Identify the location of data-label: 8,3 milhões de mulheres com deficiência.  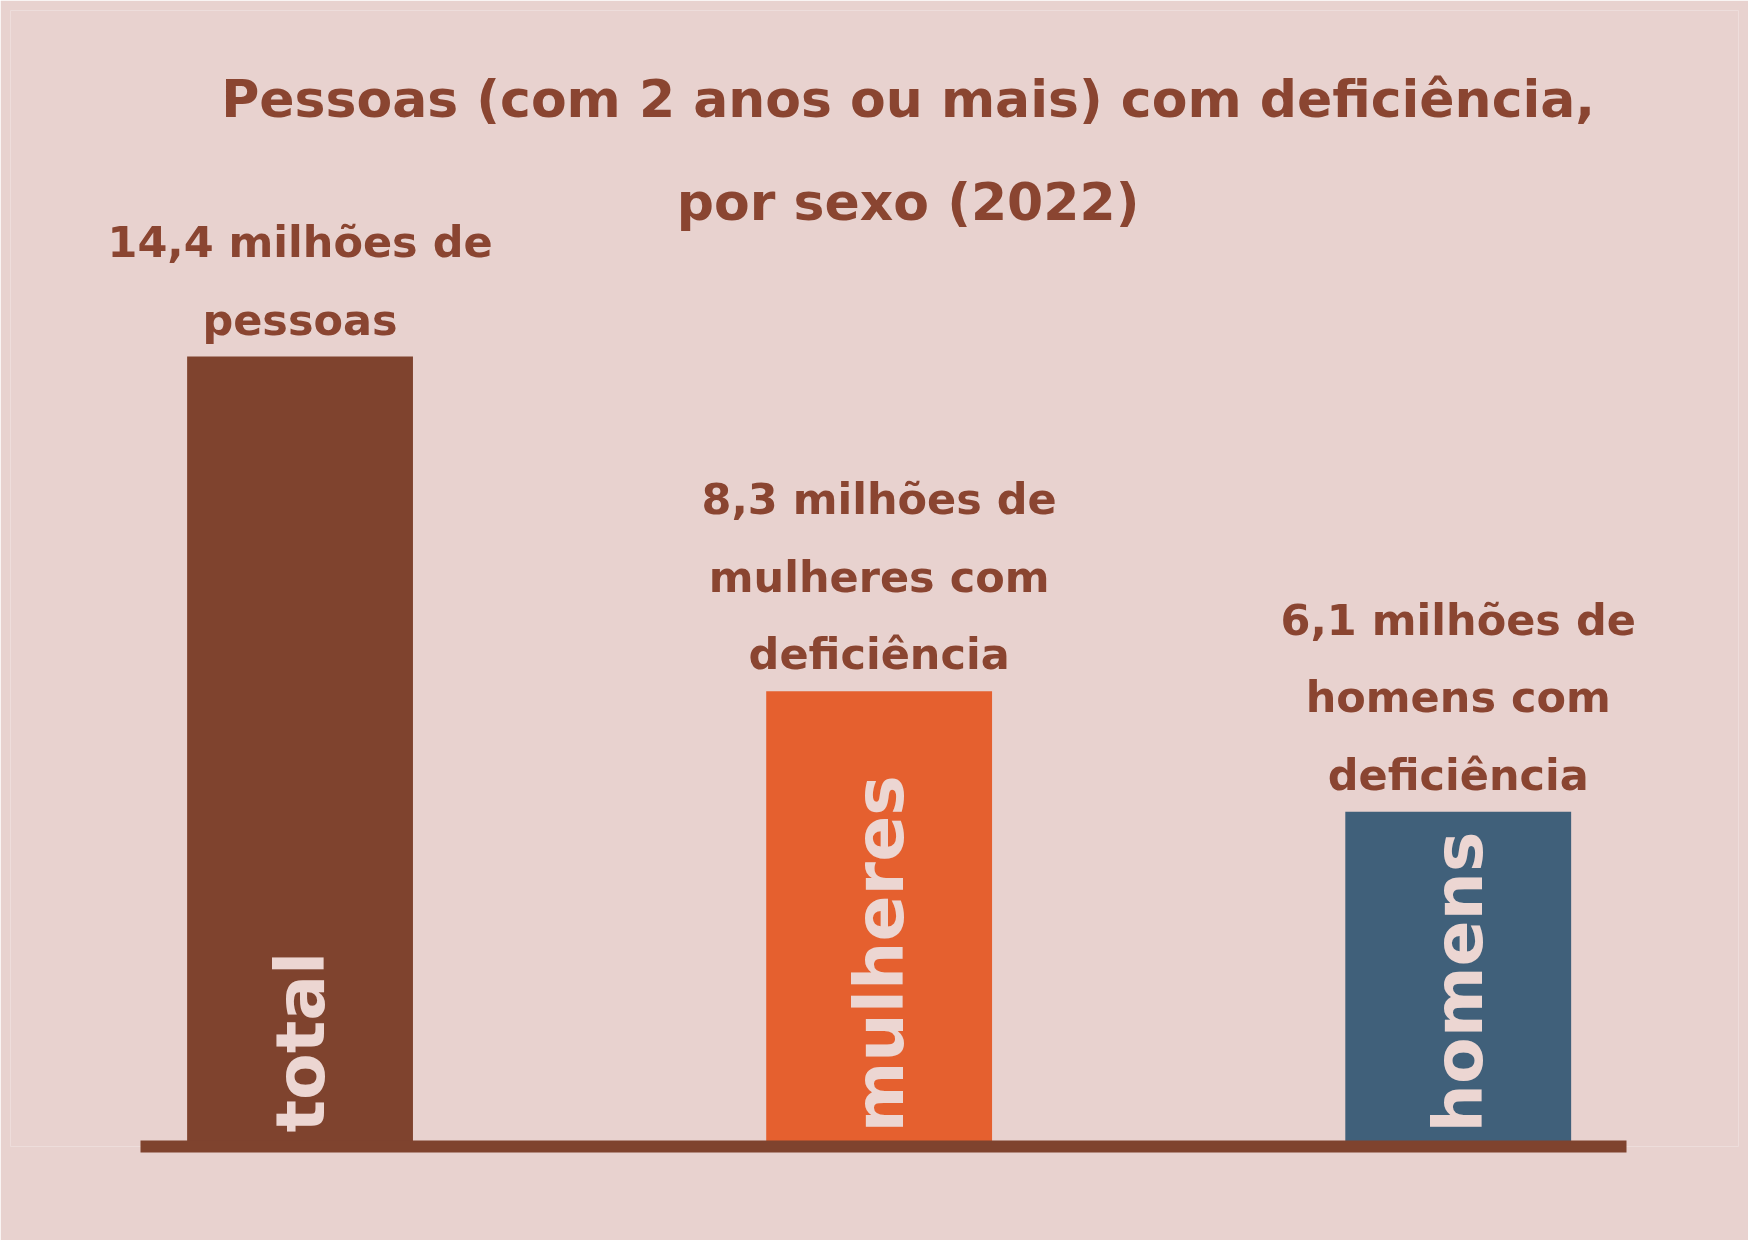
(879, 577).